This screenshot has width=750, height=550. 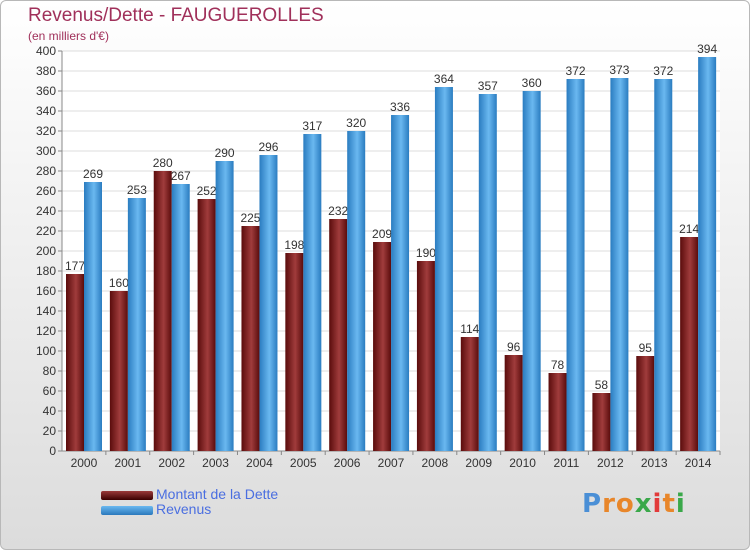 What do you see at coordinates (46, 111) in the screenshot?
I see `y-tick-label: 340` at bounding box center [46, 111].